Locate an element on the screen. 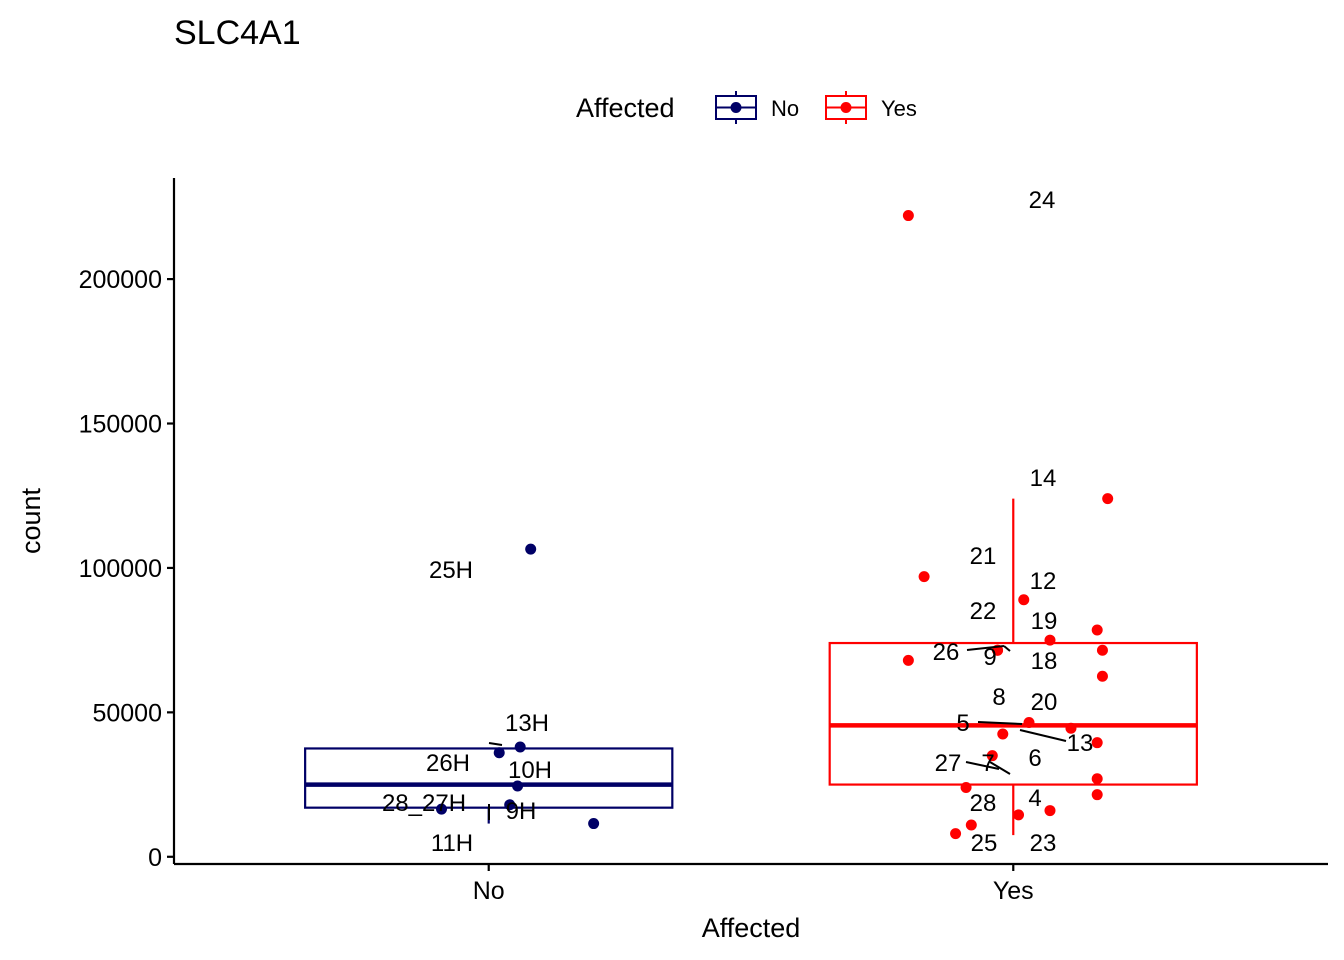 The width and height of the screenshot is (1344, 960). y-axis-title: count is located at coordinates (31, 520).